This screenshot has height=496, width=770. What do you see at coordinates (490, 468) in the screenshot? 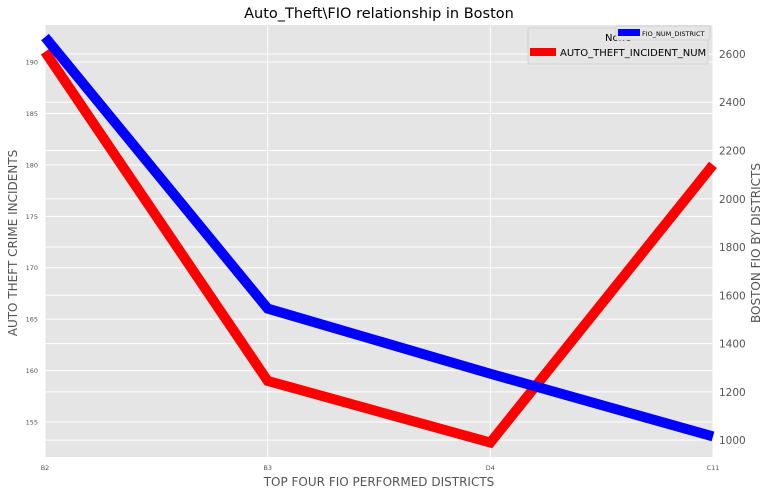
I see `x-tick-label: D4` at bounding box center [490, 468].